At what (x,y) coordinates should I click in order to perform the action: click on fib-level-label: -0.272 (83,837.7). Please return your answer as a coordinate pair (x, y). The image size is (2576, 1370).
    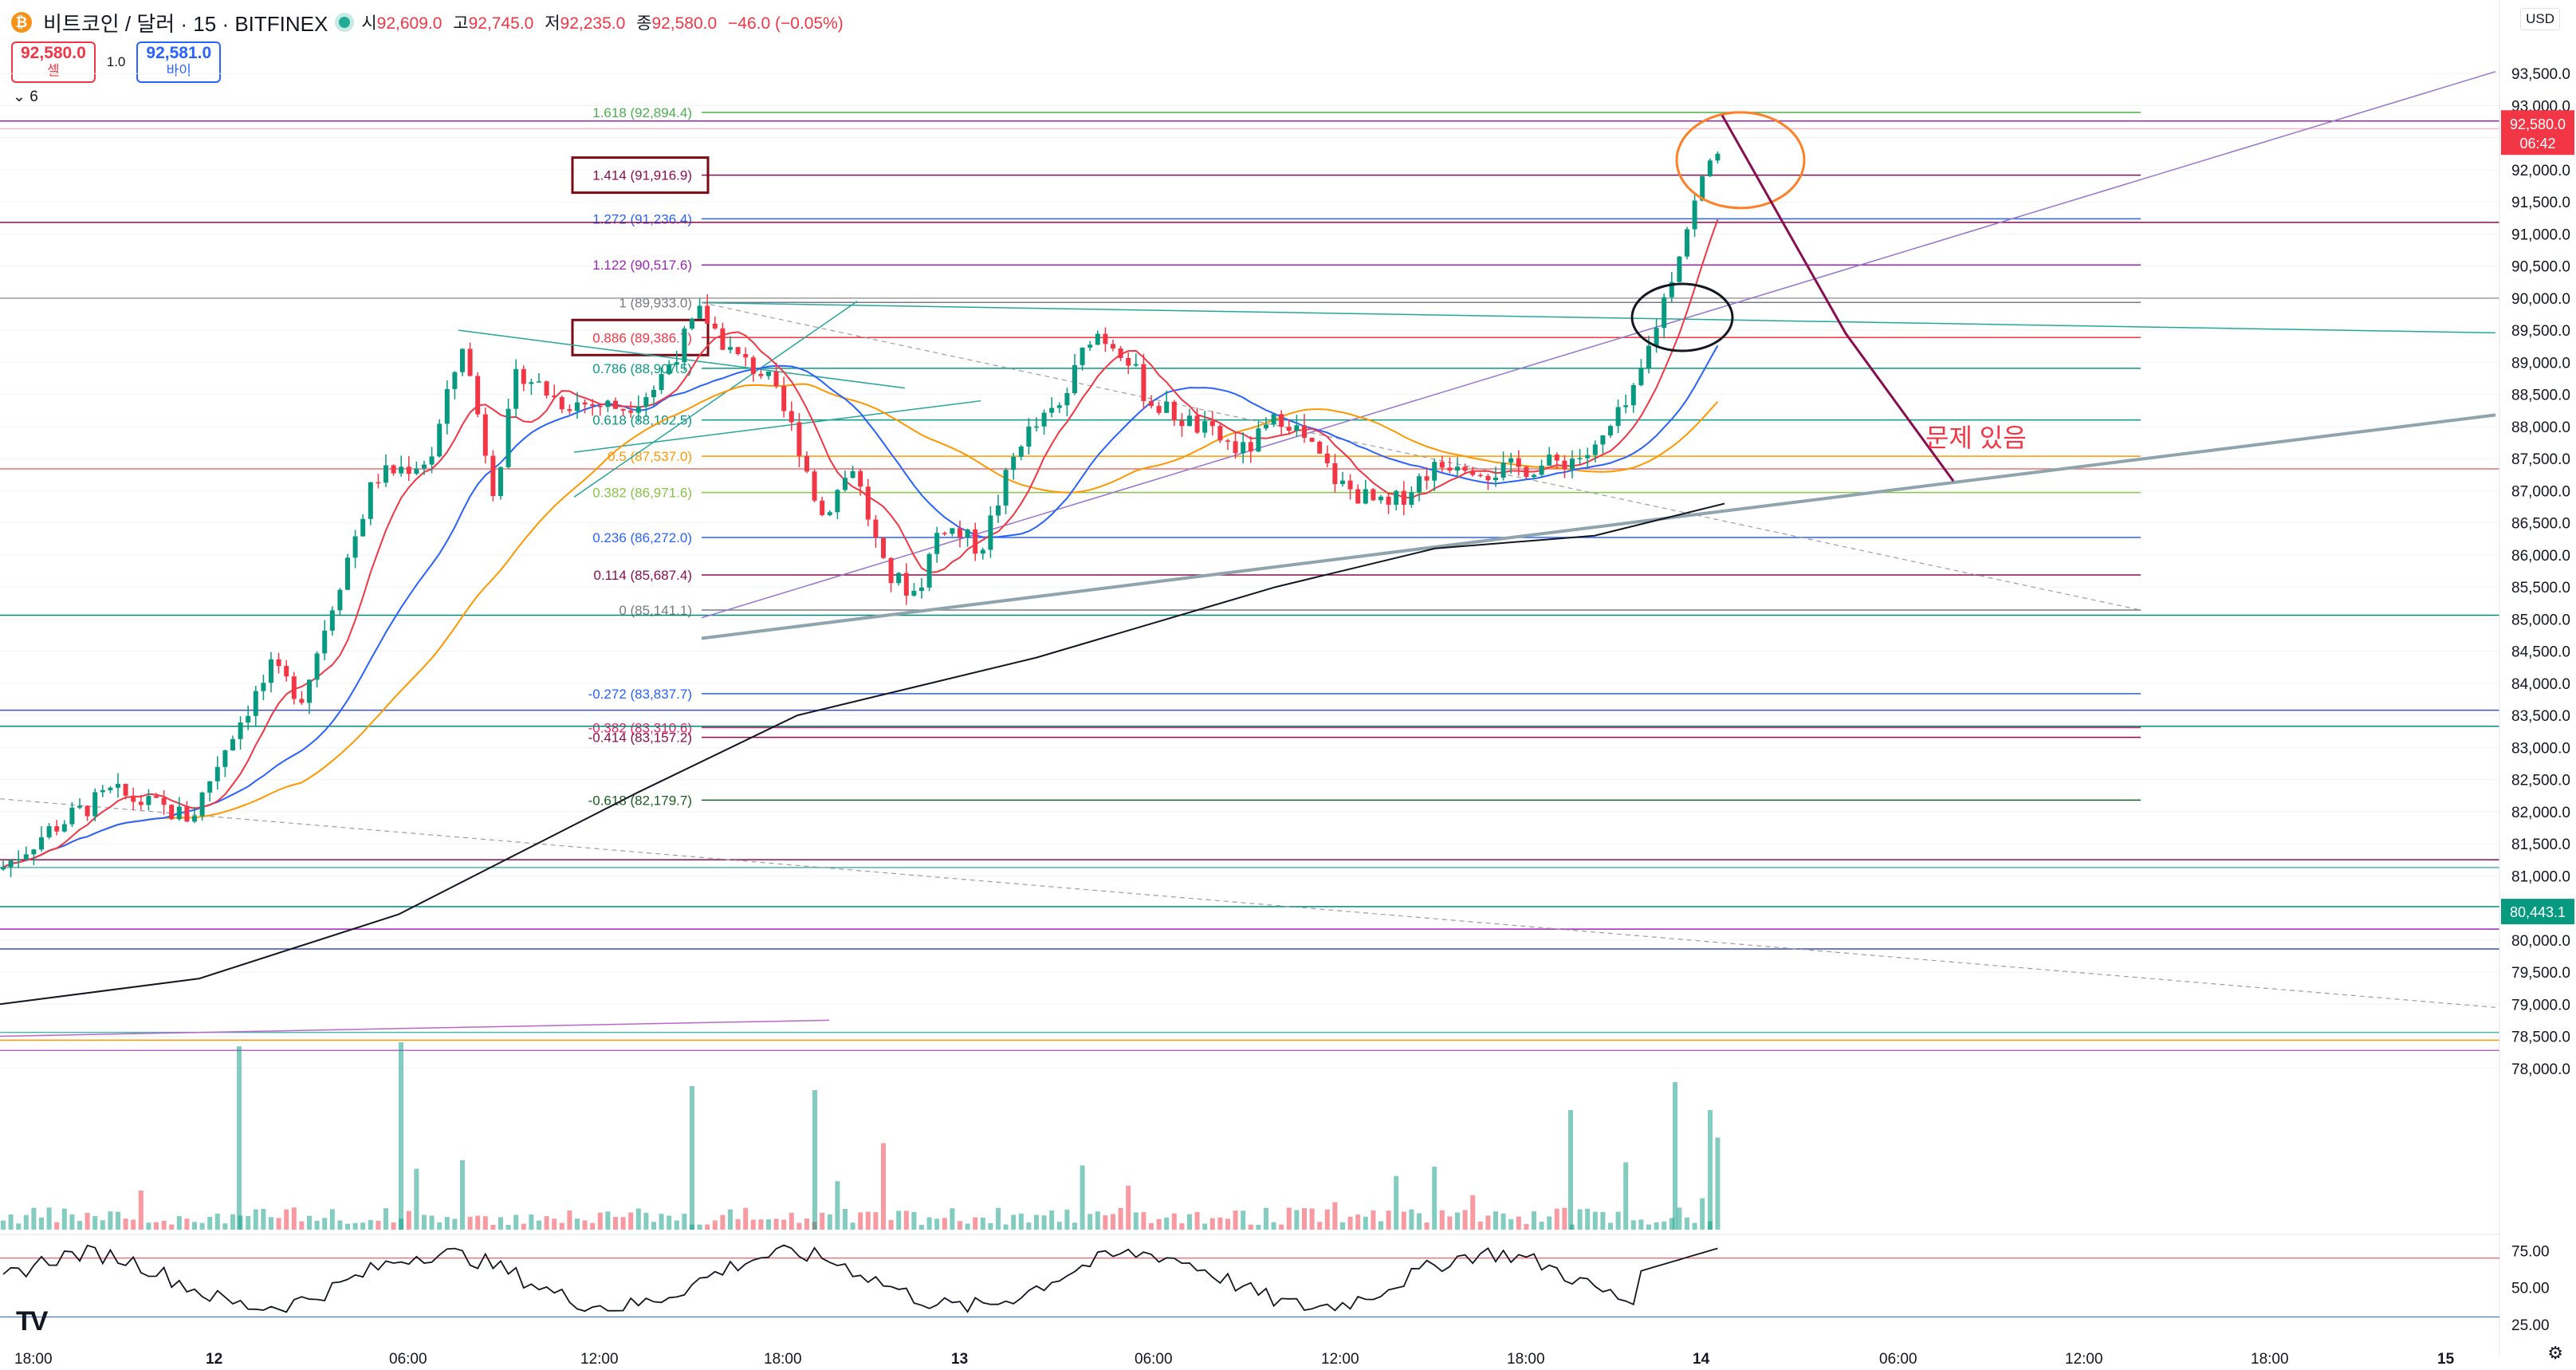
    Looking at the image, I should click on (640, 694).